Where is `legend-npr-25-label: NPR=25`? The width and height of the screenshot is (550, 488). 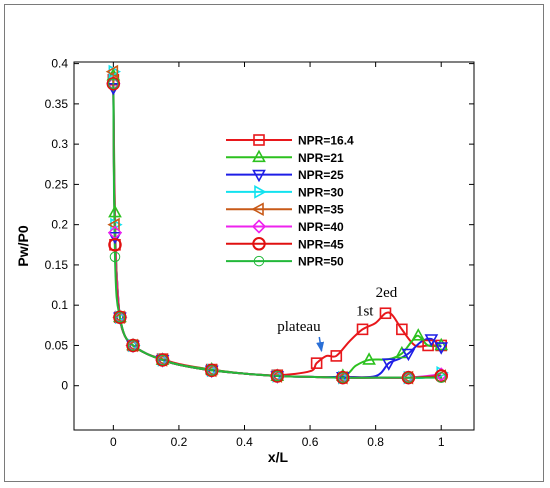 legend-npr-25-label: NPR=25 is located at coordinates (321, 175).